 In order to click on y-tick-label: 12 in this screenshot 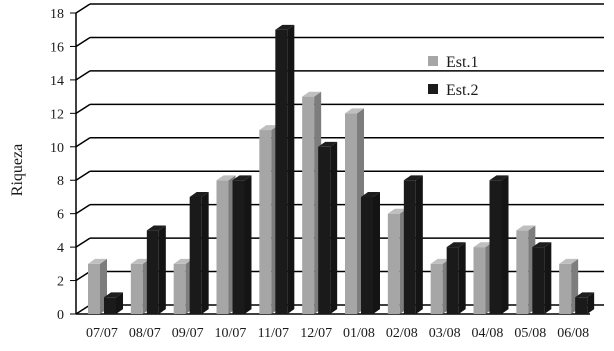, I will do `click(57, 114)`.